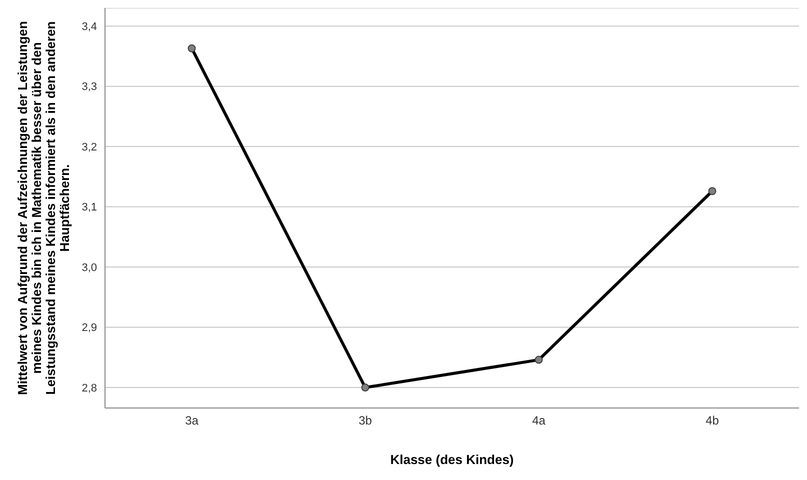  What do you see at coordinates (365, 421) in the screenshot?
I see `x-tick-label: 3b` at bounding box center [365, 421].